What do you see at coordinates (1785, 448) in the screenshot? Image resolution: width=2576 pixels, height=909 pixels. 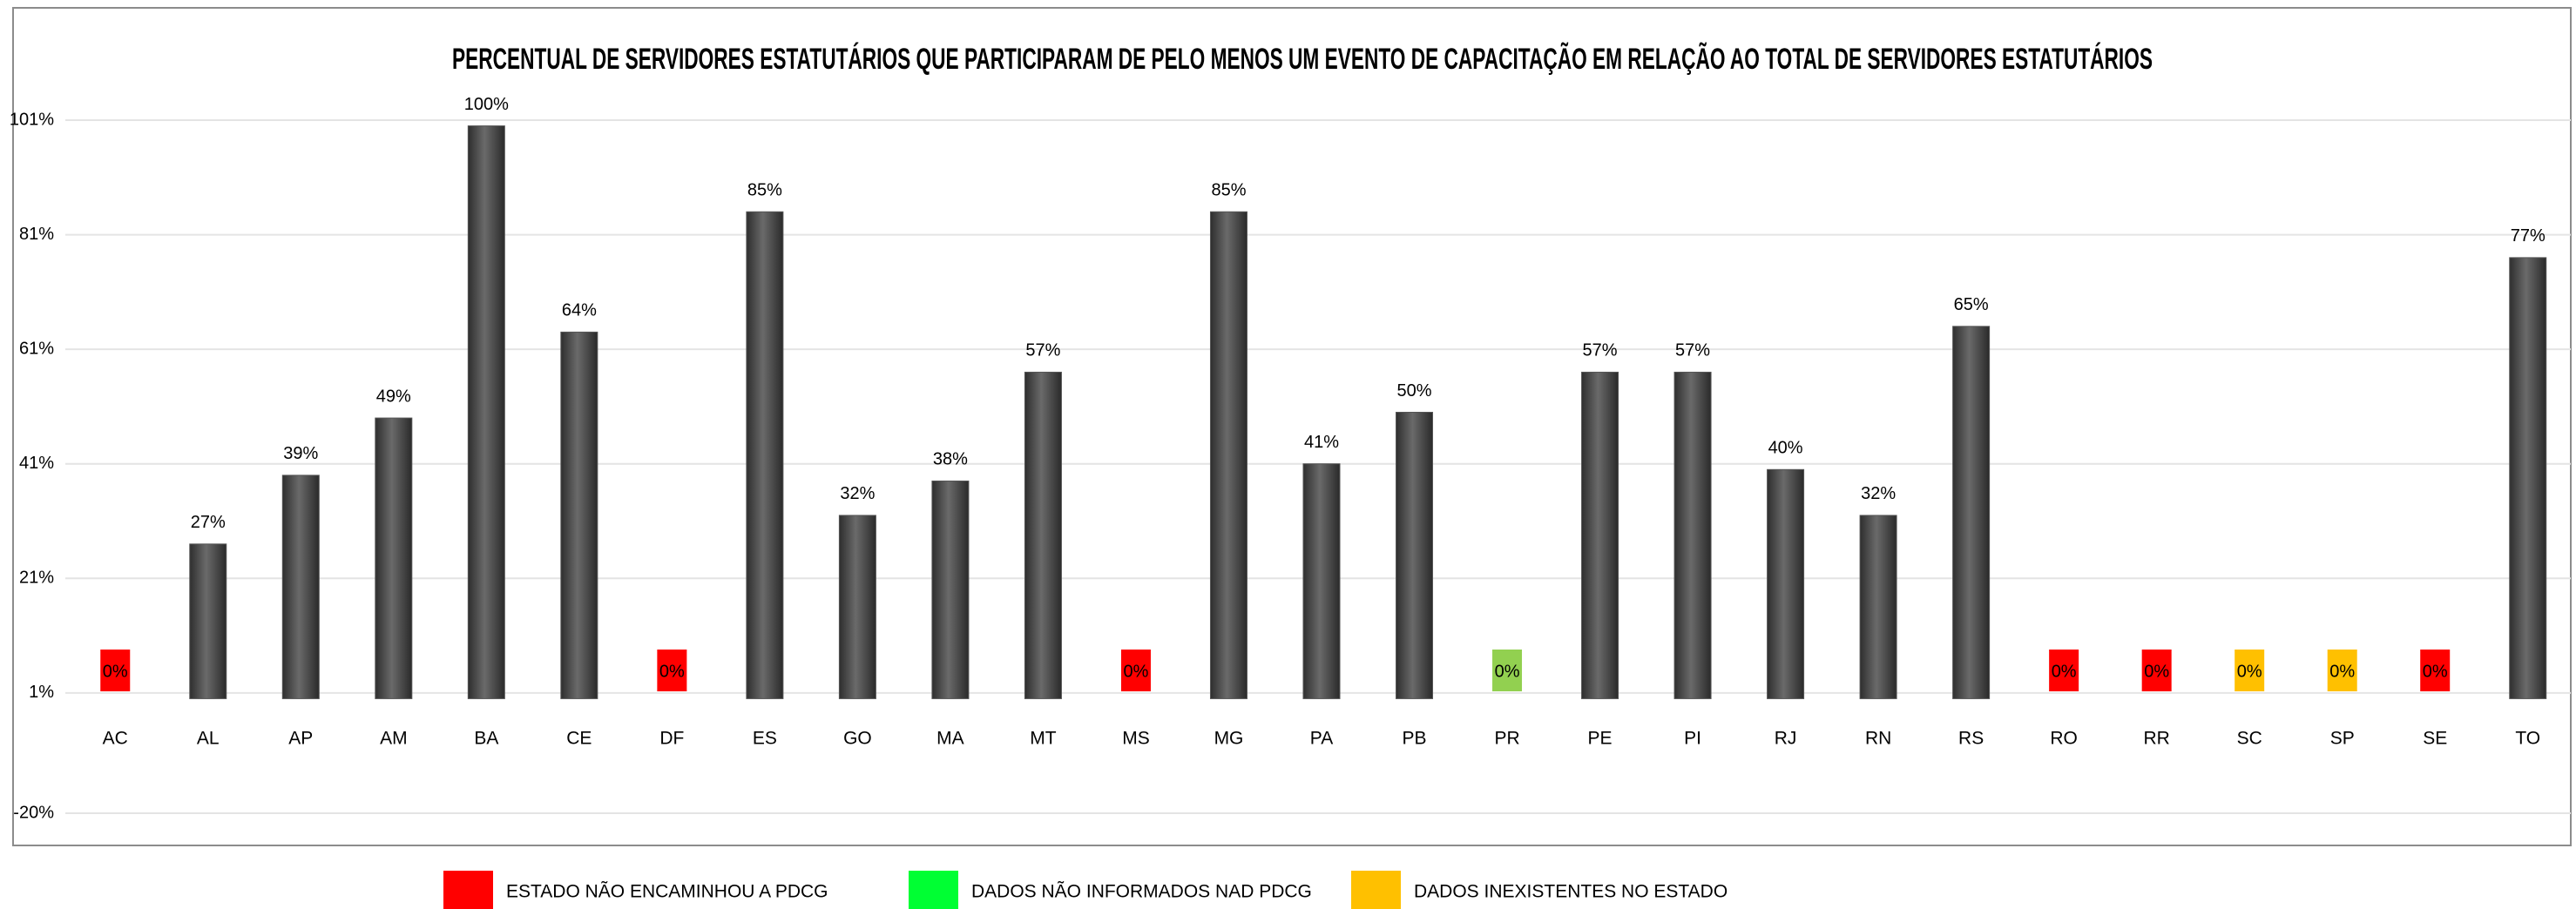 I see `value-label: 40%` at bounding box center [1785, 448].